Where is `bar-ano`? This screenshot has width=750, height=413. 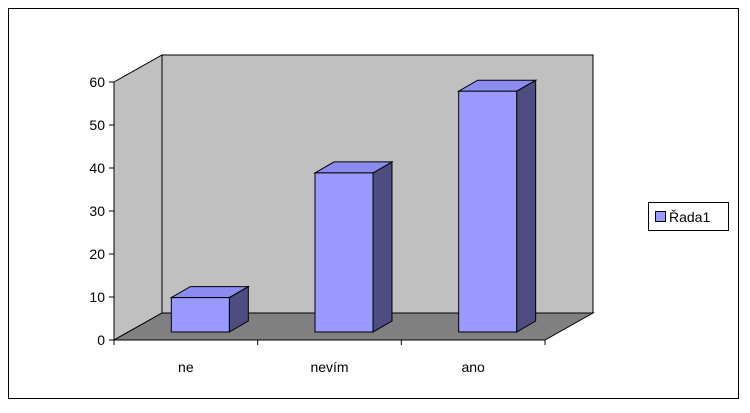 bar-ano is located at coordinates (497, 206).